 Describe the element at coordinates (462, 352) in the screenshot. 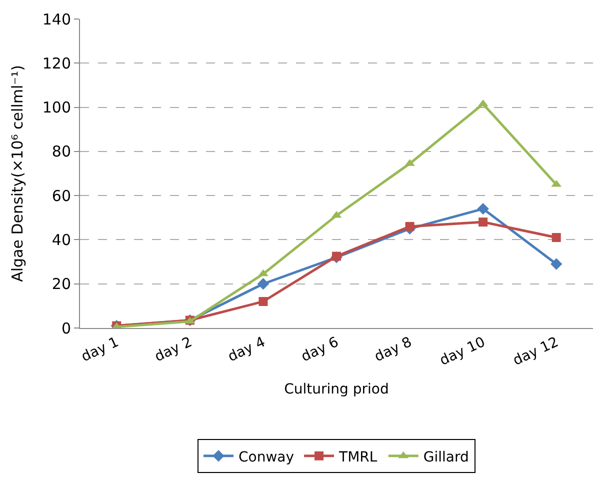

I see `x-tick-label: day 10` at that location.